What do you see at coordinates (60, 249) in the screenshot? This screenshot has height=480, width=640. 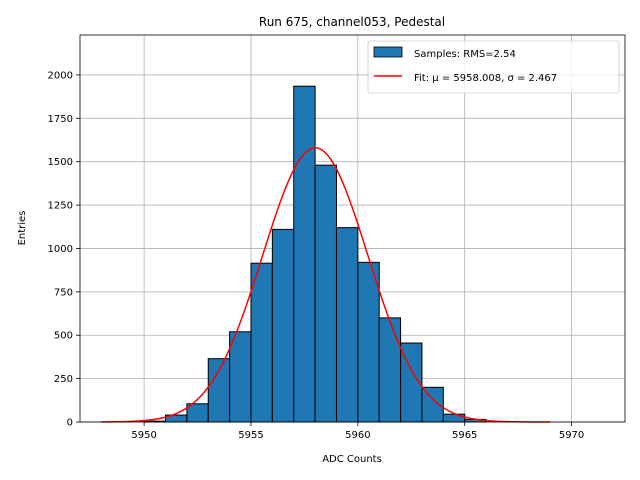 I see `y-tick-label: 1000` at bounding box center [60, 249].